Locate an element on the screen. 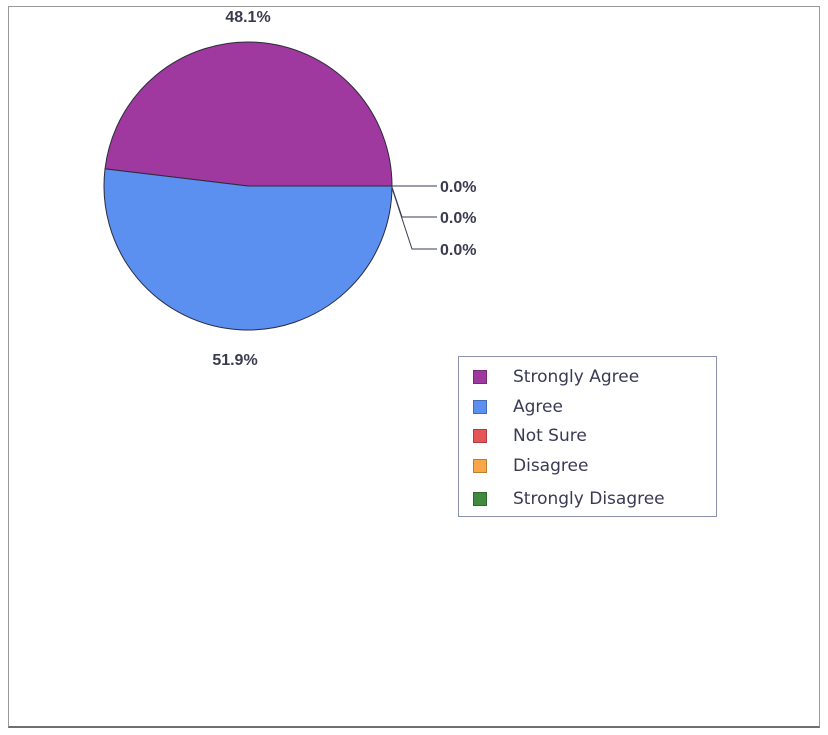 This screenshot has height=735, width=828. data-label-agree: 51.9% is located at coordinates (234, 360).